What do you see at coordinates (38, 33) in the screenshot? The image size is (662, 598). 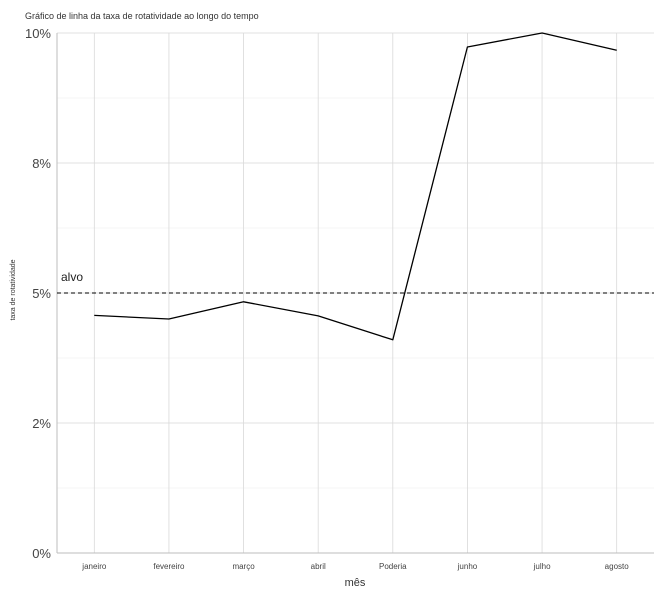 I see `y-tick-label: 10%` at bounding box center [38, 33].